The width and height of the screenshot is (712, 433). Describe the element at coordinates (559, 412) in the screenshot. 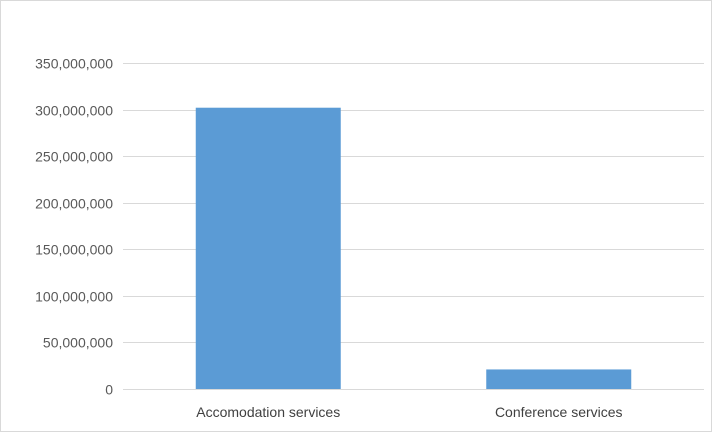

I see `x-category-label: Conference services` at that location.